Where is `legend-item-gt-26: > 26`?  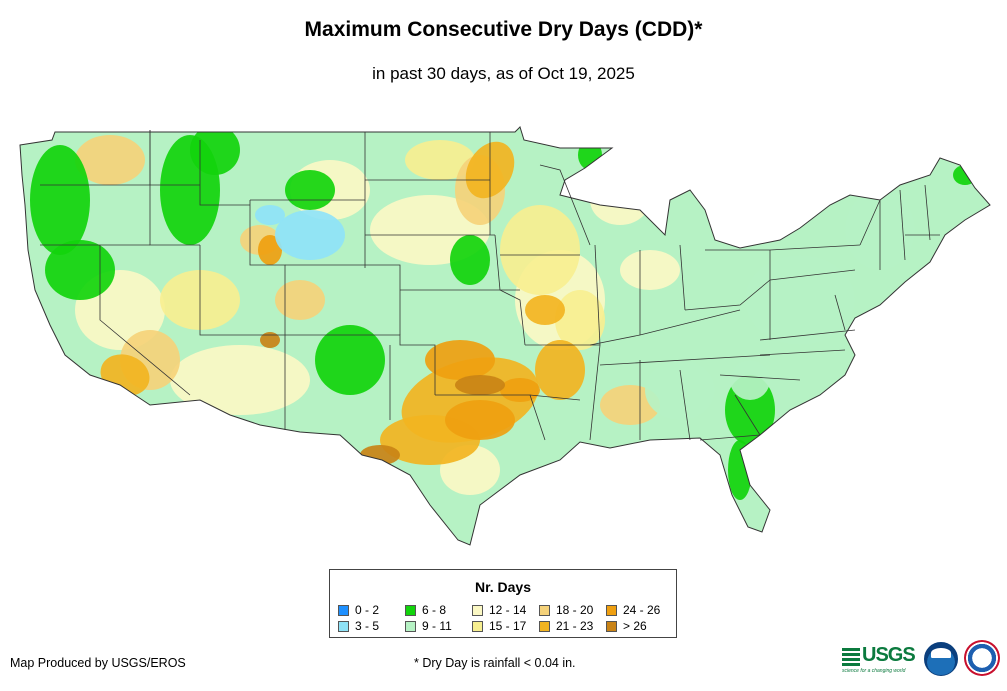 legend-item-gt-26: > 26 is located at coordinates (626, 626).